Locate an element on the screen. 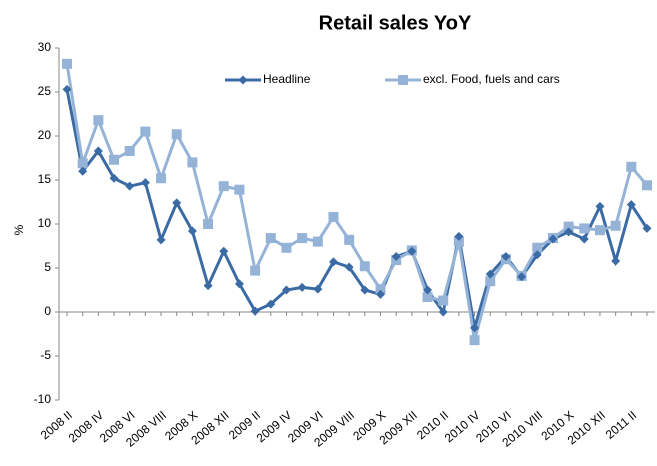  chart-title: Retail sales YoY is located at coordinates (395, 23).